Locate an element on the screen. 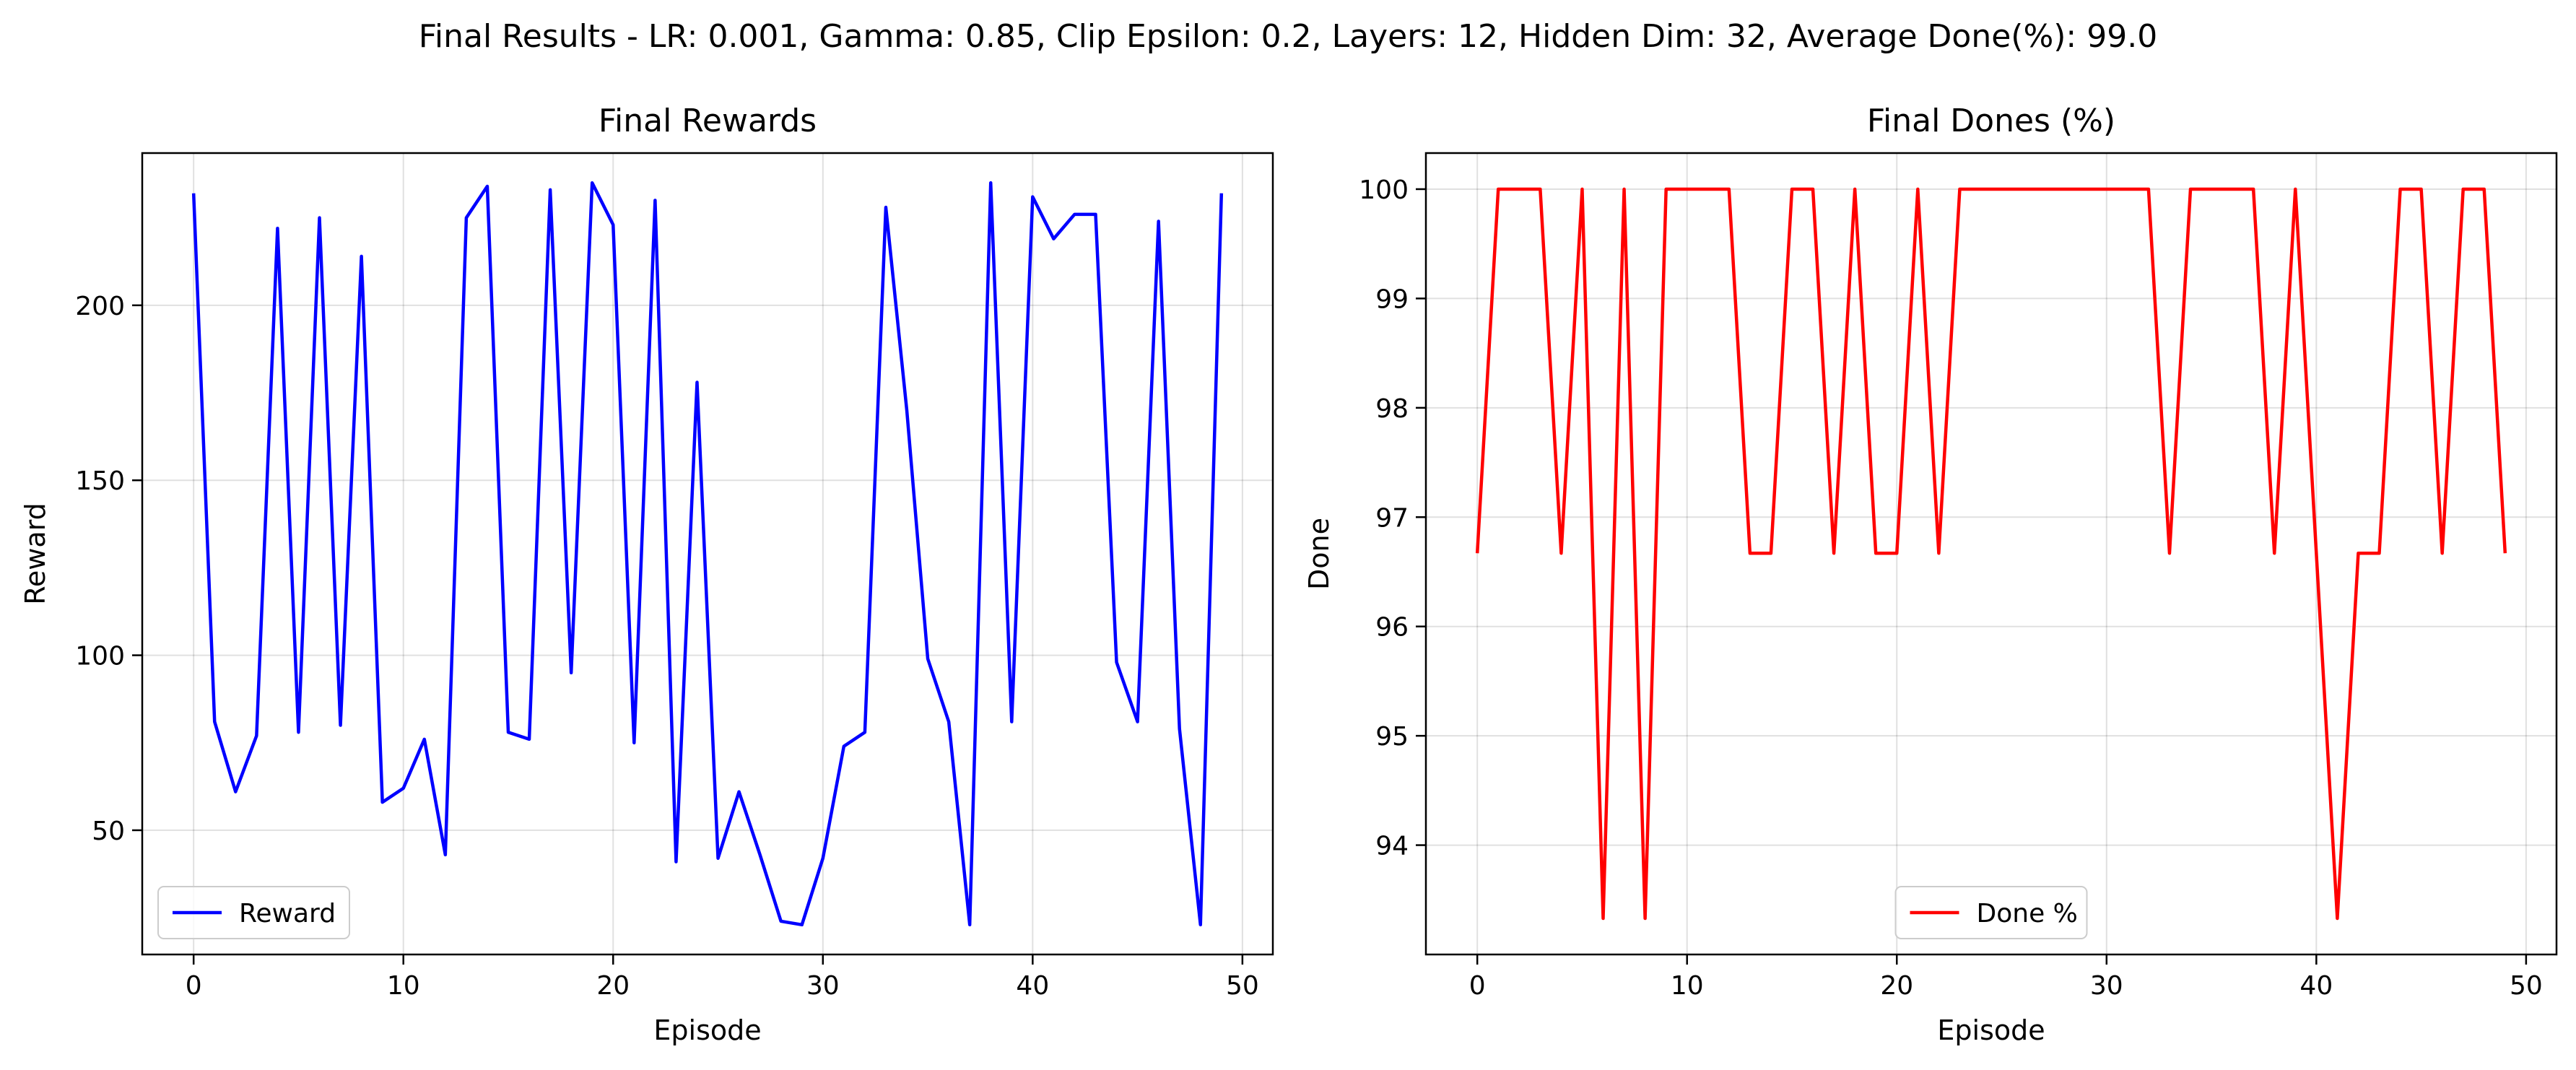 The image size is (2576, 1070). y-tick-label: 95 is located at coordinates (1392, 737).